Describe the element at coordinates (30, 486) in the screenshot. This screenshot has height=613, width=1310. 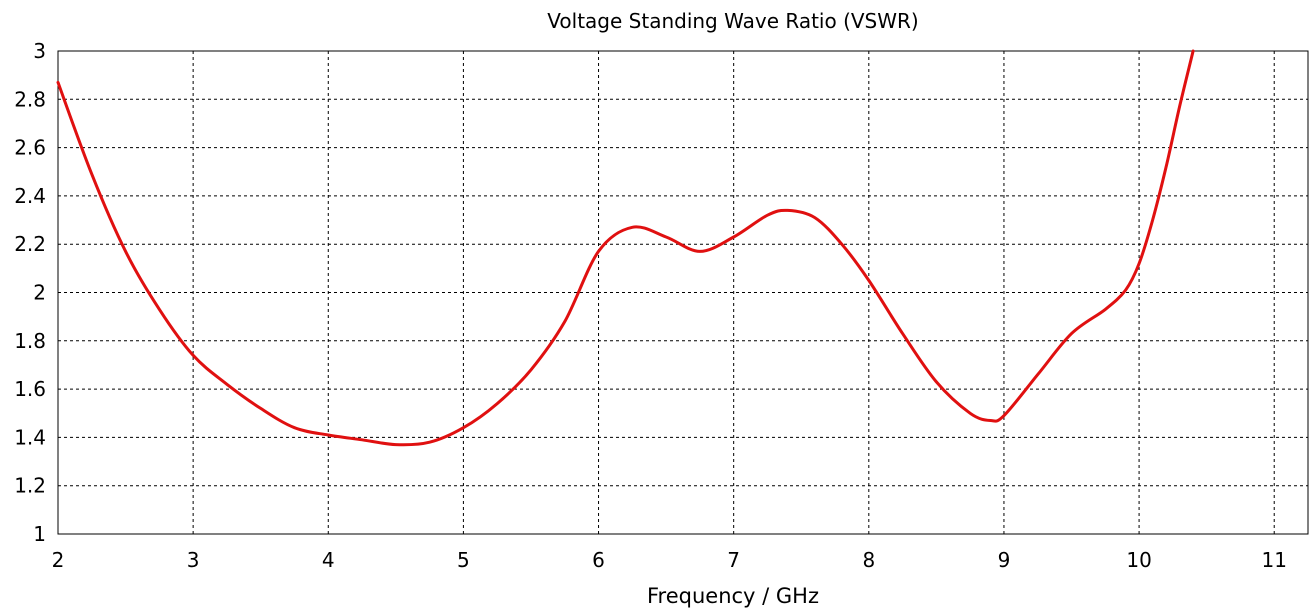
I see `y-tick-label: 1.2` at that location.